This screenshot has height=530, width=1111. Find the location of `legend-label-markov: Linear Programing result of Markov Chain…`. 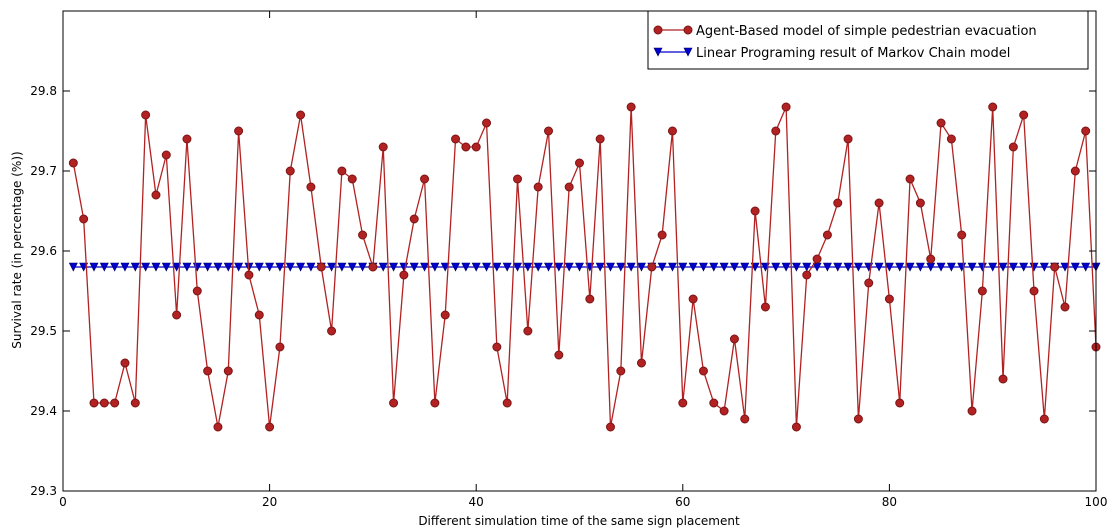

legend-label-markov: Linear Programing result of Markov Chain… is located at coordinates (853, 53).